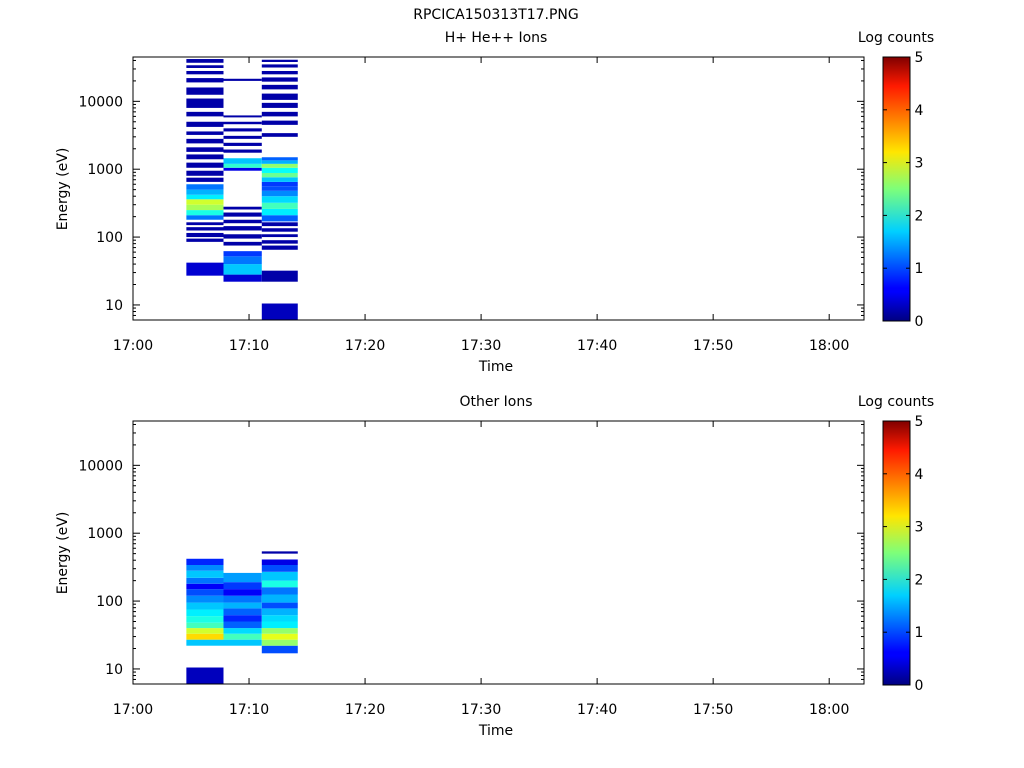  I want to click on colorbar-ticks: 0 1 2 3 4 5, so click(903, 190).